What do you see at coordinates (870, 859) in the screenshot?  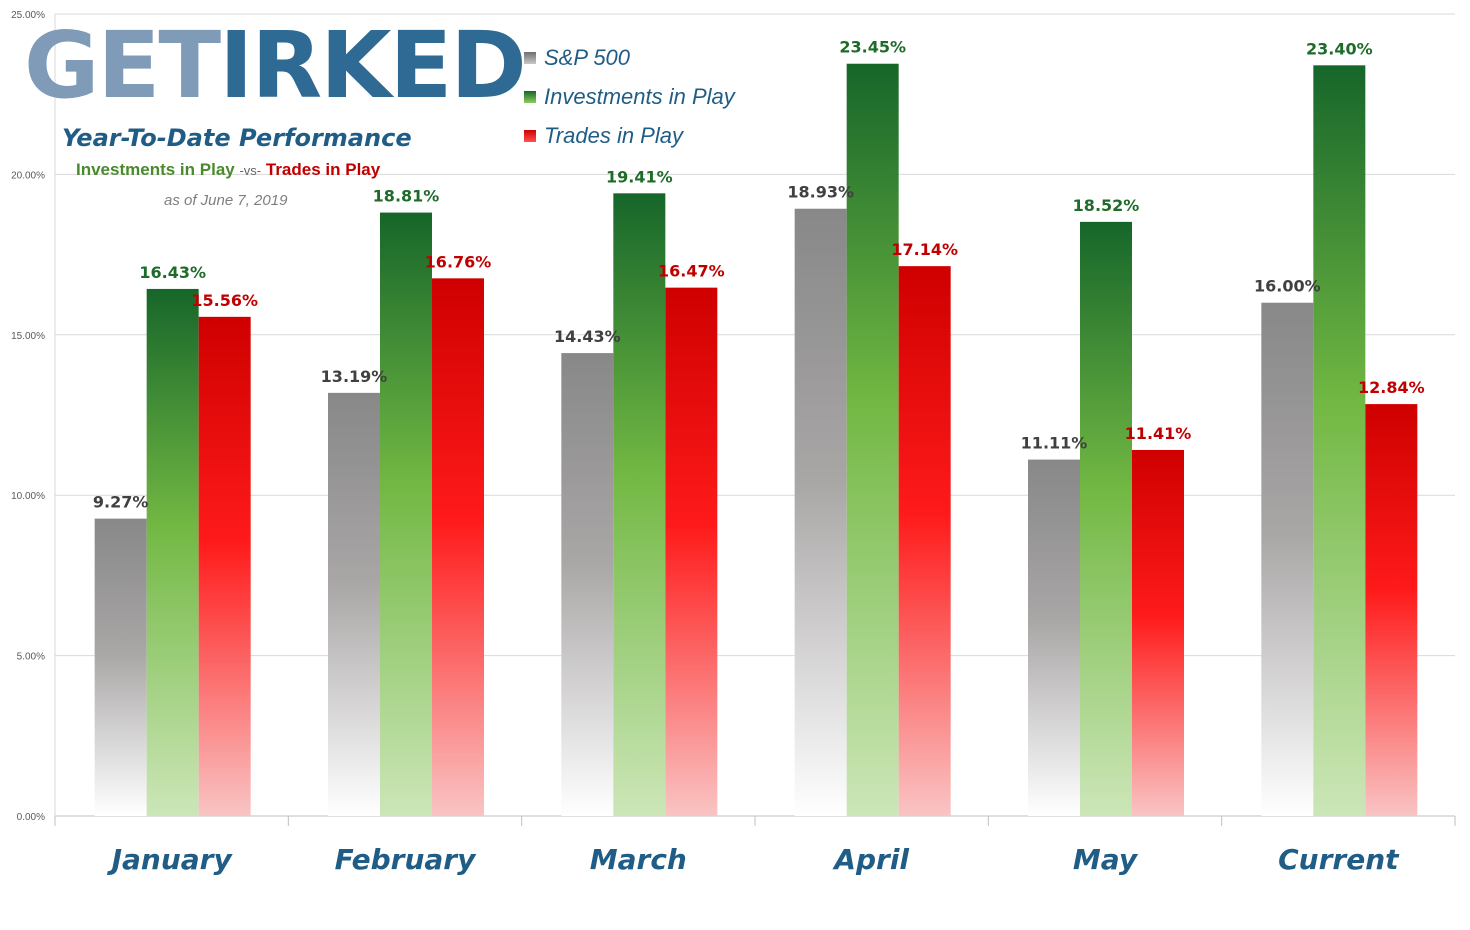 I see `x-category-label: April` at bounding box center [870, 859].